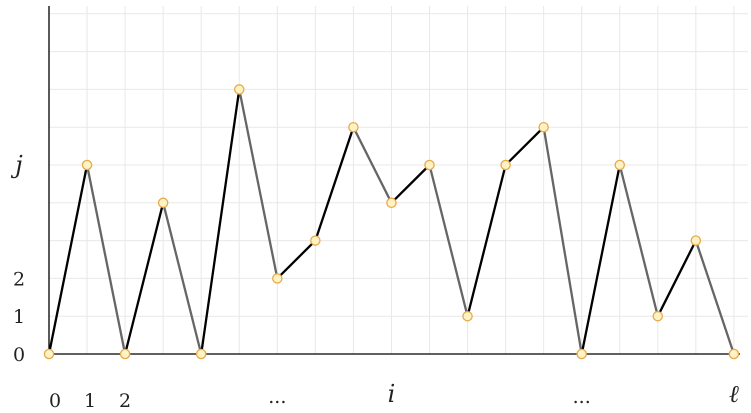 The image size is (751, 413). I want to click on y-tick-label: 0, so click(19, 355).